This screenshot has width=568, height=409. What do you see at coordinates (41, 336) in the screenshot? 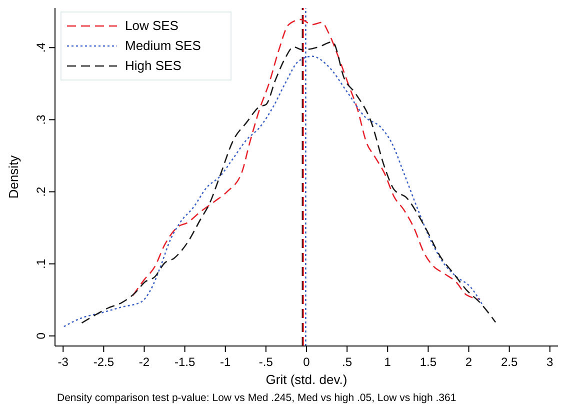
I see `y-tick-label: 0` at bounding box center [41, 336].